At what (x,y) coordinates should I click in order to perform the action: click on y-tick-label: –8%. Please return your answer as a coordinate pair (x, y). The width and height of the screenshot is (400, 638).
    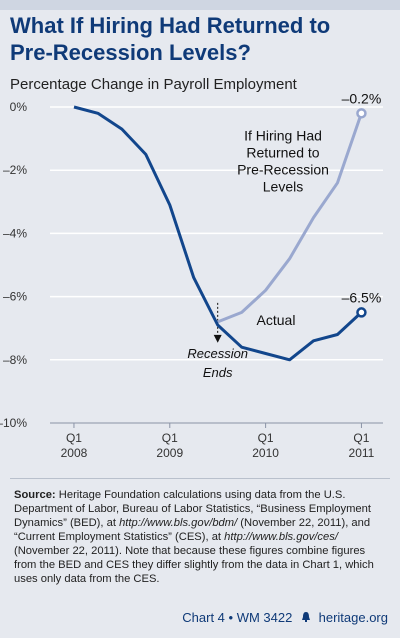
    Looking at the image, I should click on (15, 360).